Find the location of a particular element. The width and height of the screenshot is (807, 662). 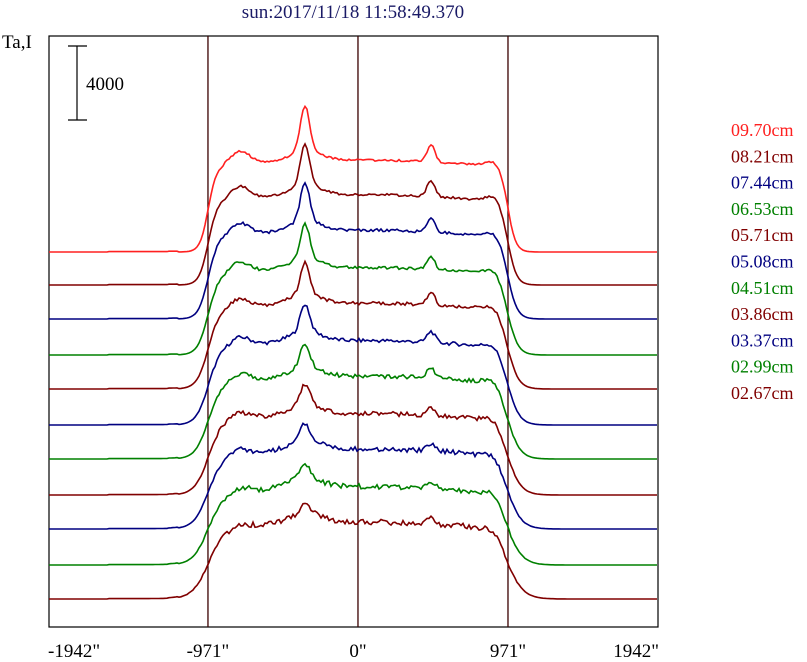

legend-entry: 08.21cm is located at coordinates (762, 156).